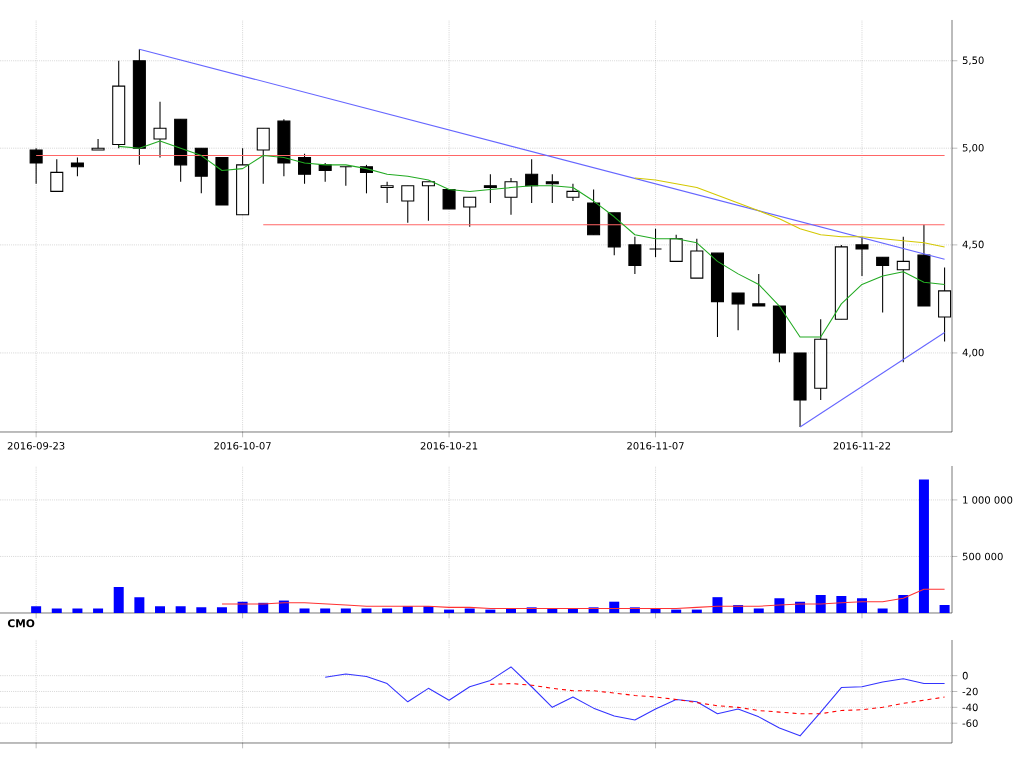  Describe the element at coordinates (655, 446) in the screenshot. I see `x-tick-label: 2016-11-07` at that location.